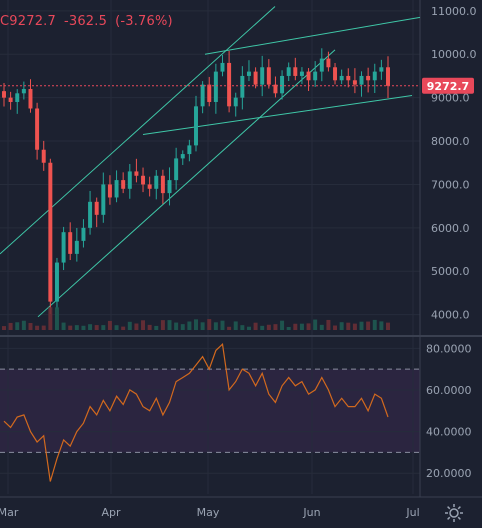  Describe the element at coordinates (277, 115) in the screenshot. I see `wedge-lower-line` at that location.